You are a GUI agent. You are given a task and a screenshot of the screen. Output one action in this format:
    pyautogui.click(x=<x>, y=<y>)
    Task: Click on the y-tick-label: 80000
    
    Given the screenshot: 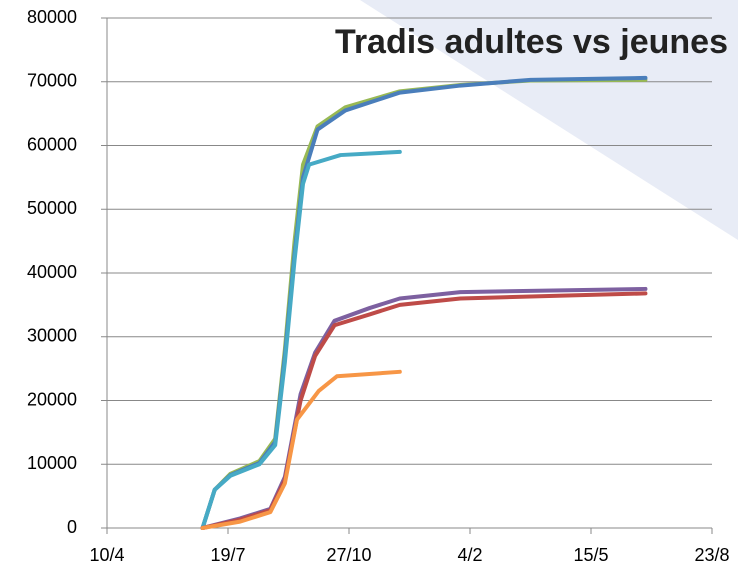 What is the action you would take?
    pyautogui.click(x=52, y=17)
    